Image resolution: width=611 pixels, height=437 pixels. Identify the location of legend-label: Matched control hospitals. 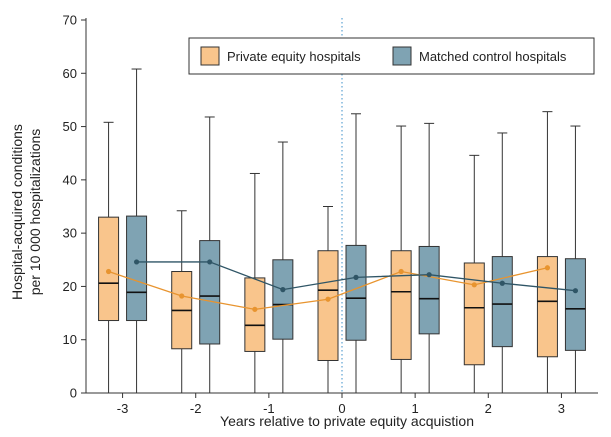
(493, 56).